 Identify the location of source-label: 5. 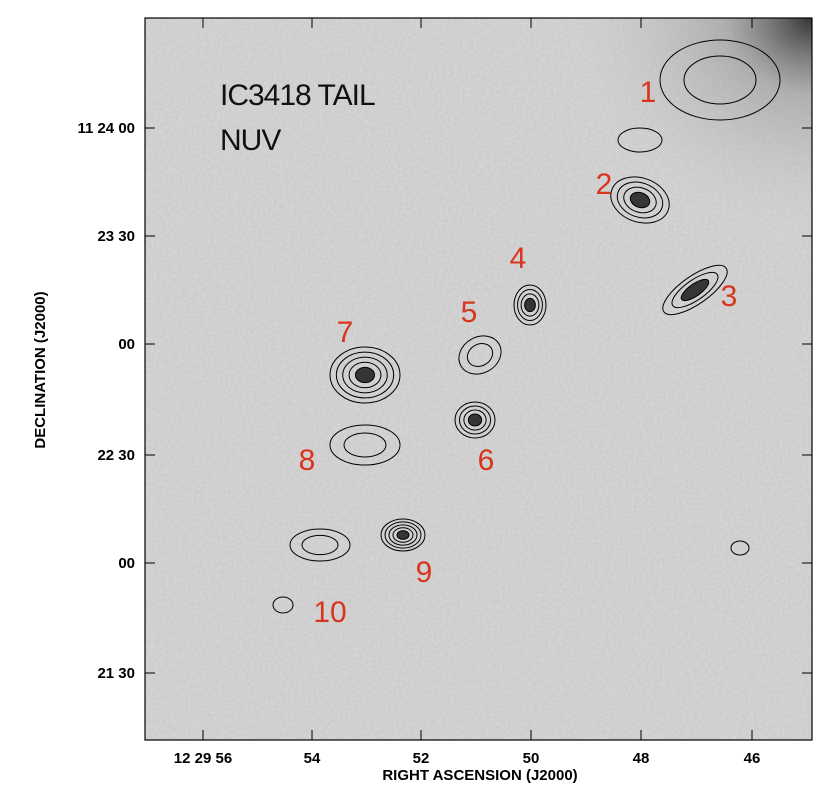
(469, 312).